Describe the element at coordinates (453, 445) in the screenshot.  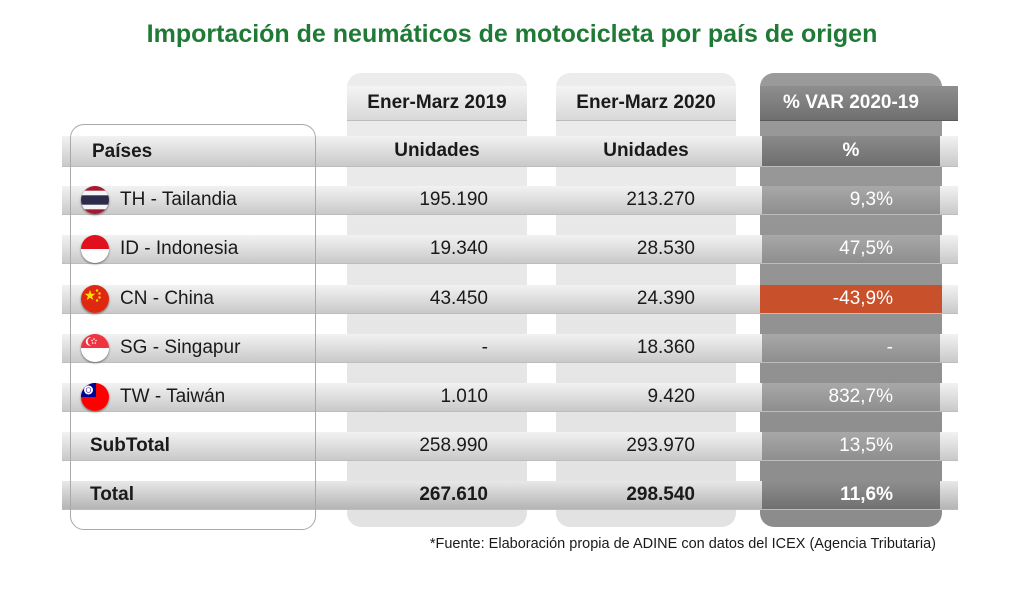
I see `subtotal-2019: 258.990` at that location.